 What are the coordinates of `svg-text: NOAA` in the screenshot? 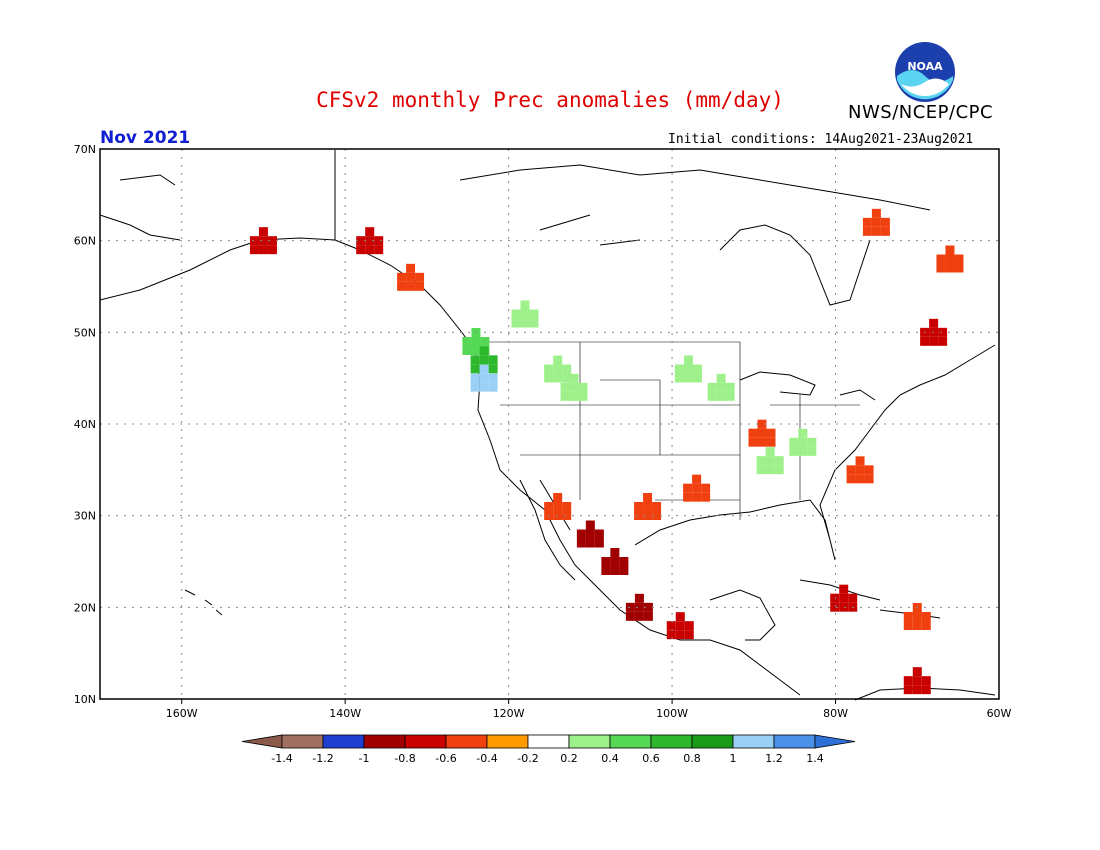 It's located at (925, 66).